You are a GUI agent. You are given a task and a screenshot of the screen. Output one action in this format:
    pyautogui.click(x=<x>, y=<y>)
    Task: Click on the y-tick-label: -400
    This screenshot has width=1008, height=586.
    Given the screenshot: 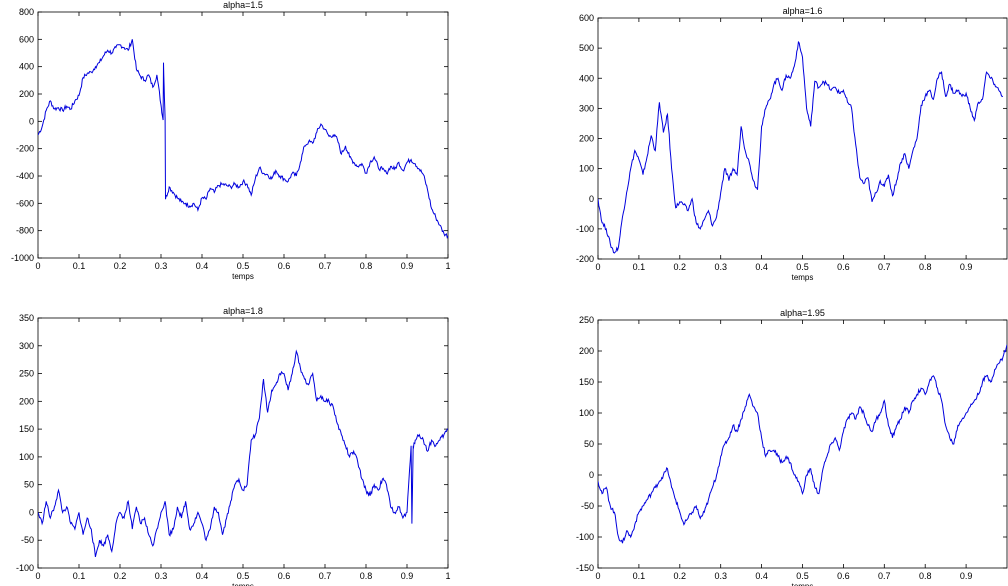 What is the action you would take?
    pyautogui.click(x=25, y=176)
    